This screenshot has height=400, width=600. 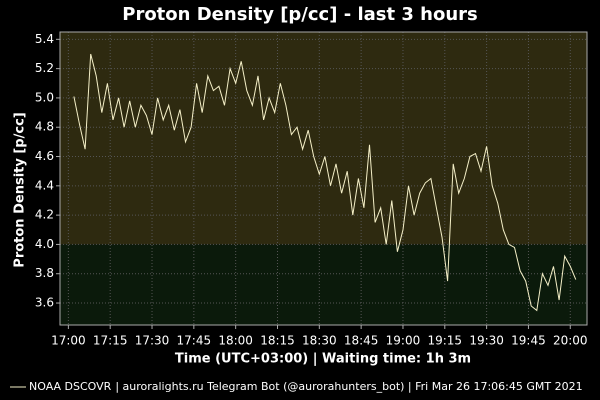 I want to click on x-tick-label: 19:45, so click(x=528, y=341).